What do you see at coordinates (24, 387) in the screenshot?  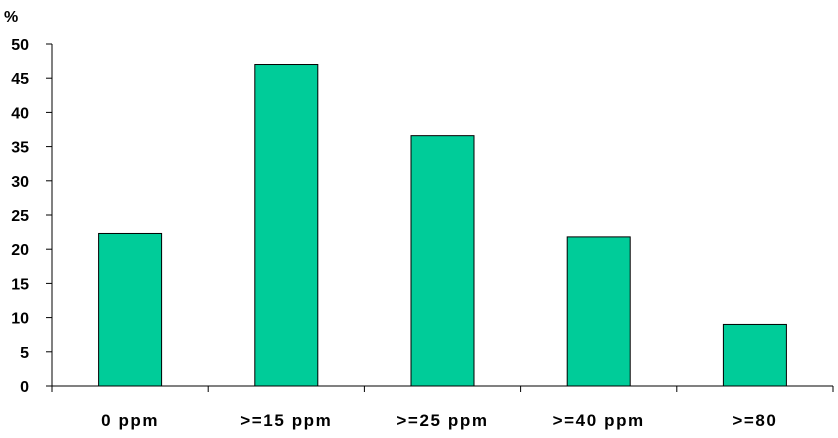 I see `y-tick-label: 0` at bounding box center [24, 387].